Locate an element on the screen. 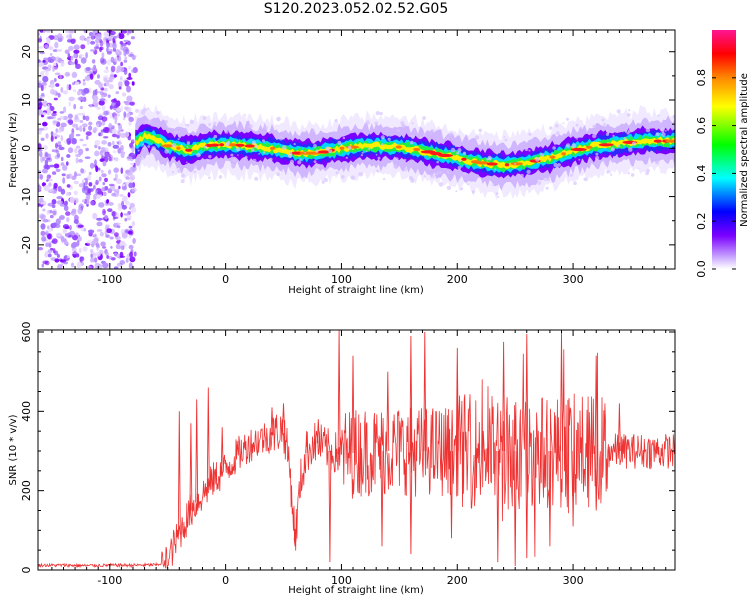  spectrogram-y-tick-label: 20 is located at coordinates (26, 52).